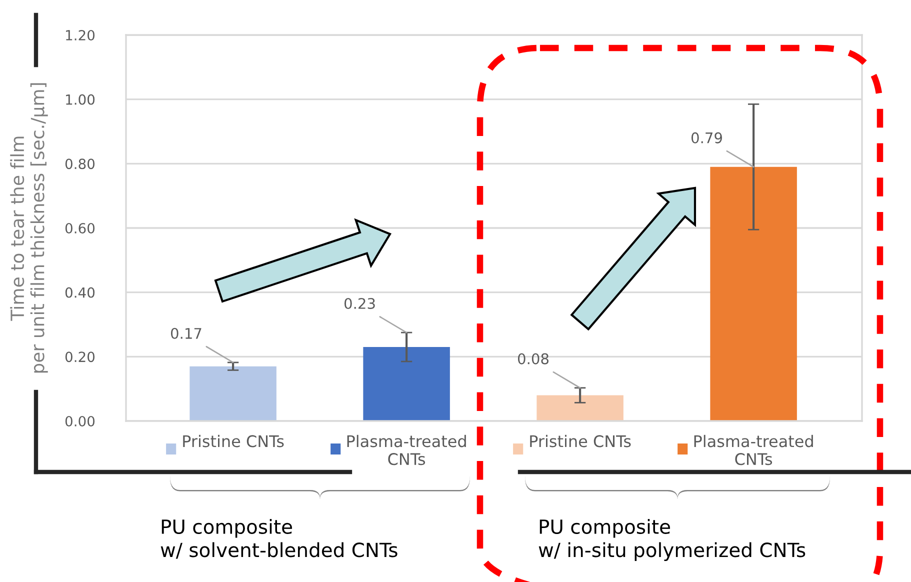 This screenshot has width=911, height=582. I want to click on text: PU composite w/ solvent-blended CNTs, so click(279, 538).